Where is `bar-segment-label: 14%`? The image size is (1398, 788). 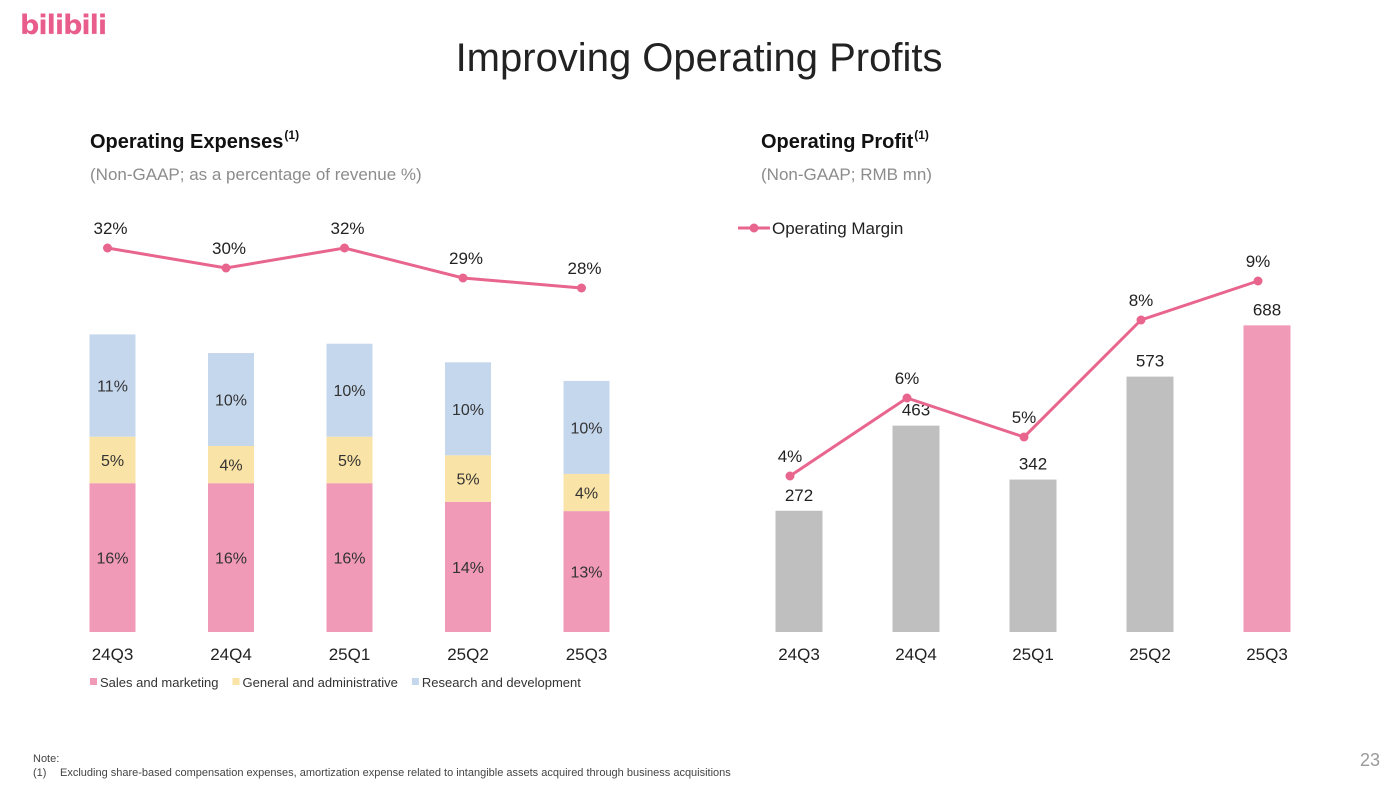 bar-segment-label: 14% is located at coordinates (468, 568).